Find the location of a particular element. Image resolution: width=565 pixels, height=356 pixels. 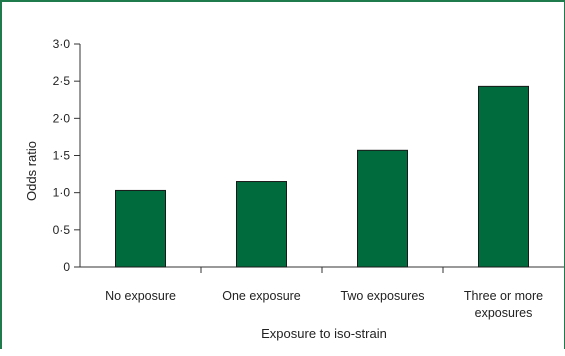

y-axis-label: Odds ratio is located at coordinates (31, 171).